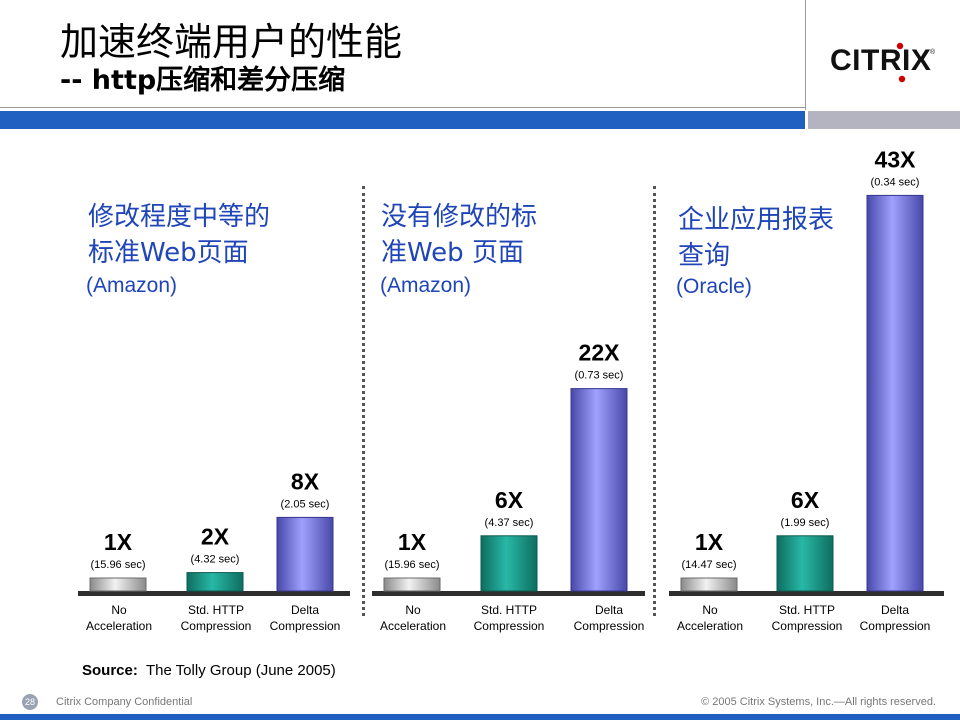  Describe the element at coordinates (710, 610) in the screenshot. I see `chart-3-category-label-1-line-1: No` at that location.